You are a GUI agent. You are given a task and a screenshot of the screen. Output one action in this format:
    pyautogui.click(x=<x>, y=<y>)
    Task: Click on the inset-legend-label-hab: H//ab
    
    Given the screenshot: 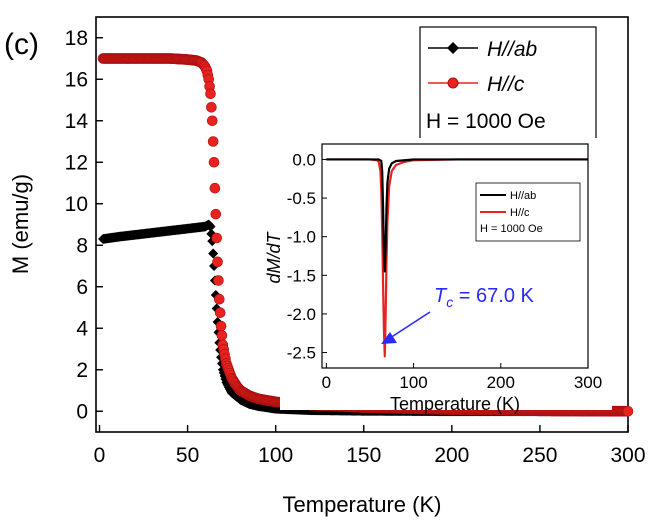 What is the action you would take?
    pyautogui.click(x=523, y=196)
    